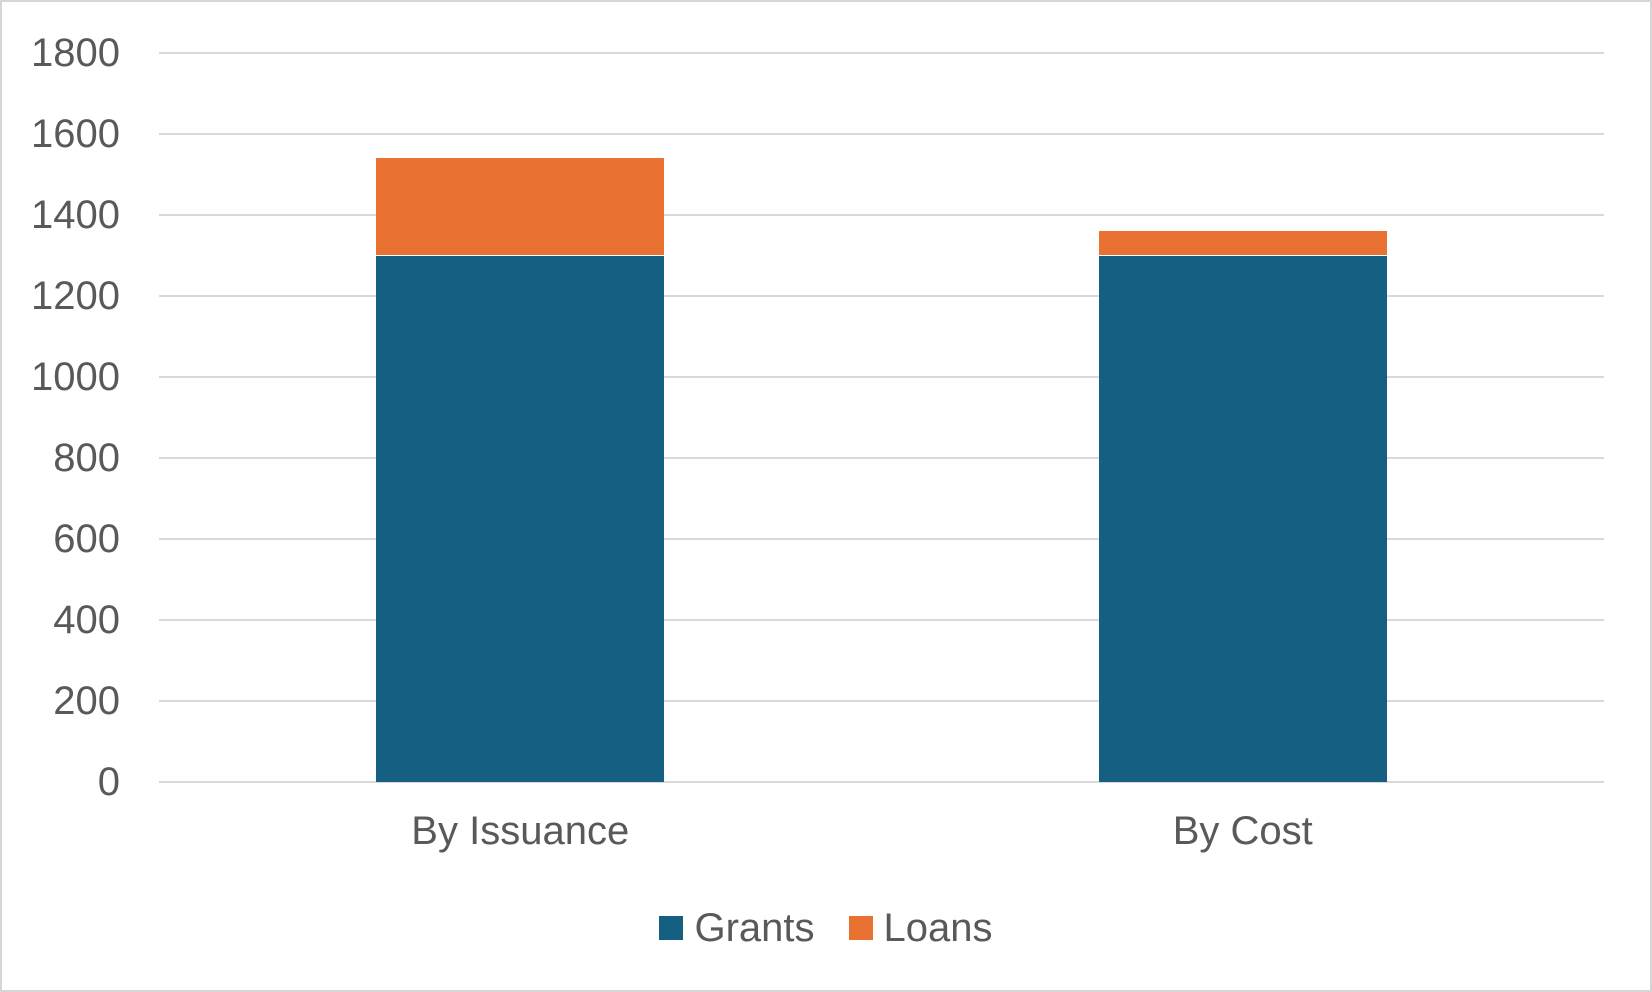  I want to click on legend: Grants Loans, so click(826, 928).